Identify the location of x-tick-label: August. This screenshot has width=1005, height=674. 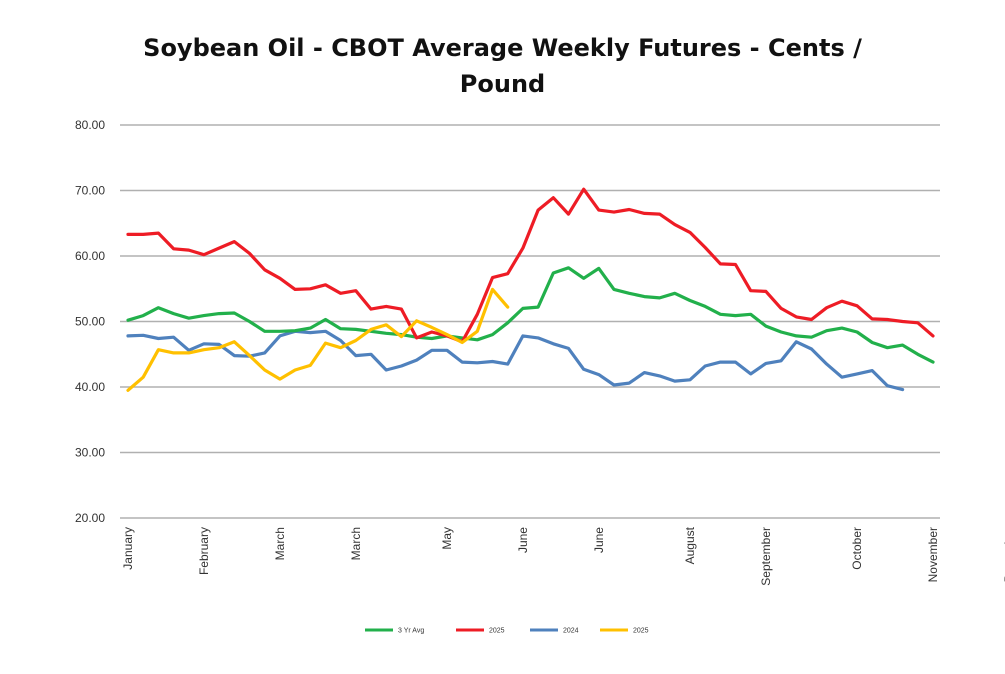
(690, 545).